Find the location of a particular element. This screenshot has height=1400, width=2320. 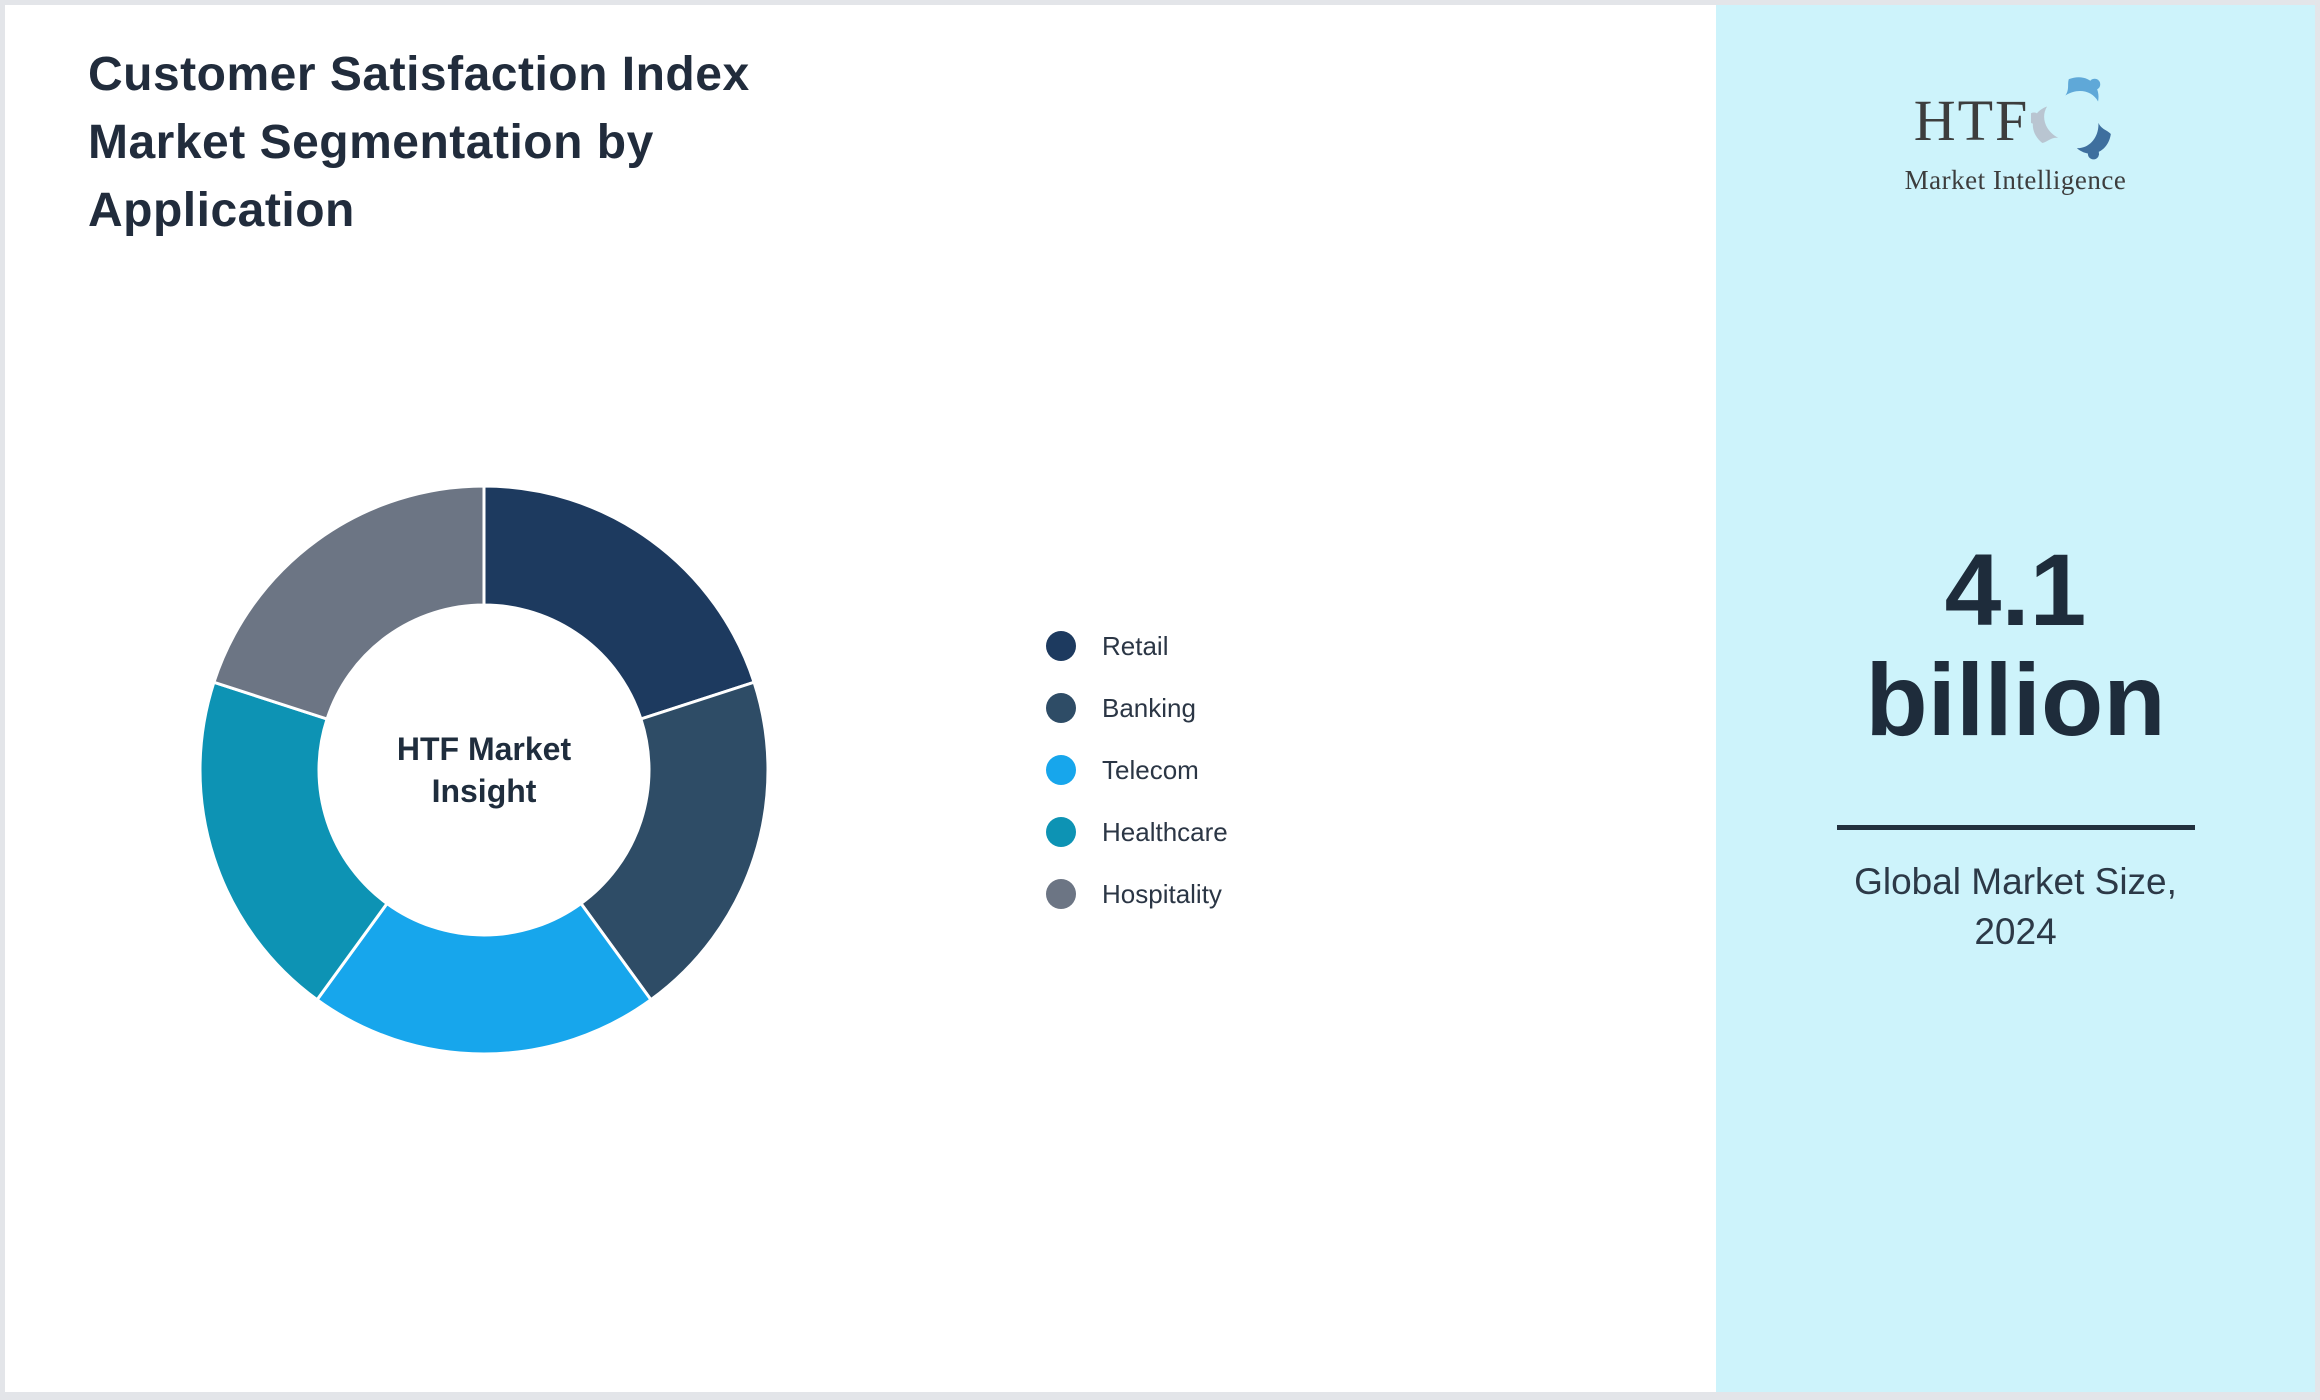

market-size-label-wrap: Global Market Size, 2024 is located at coordinates (2015, 907).